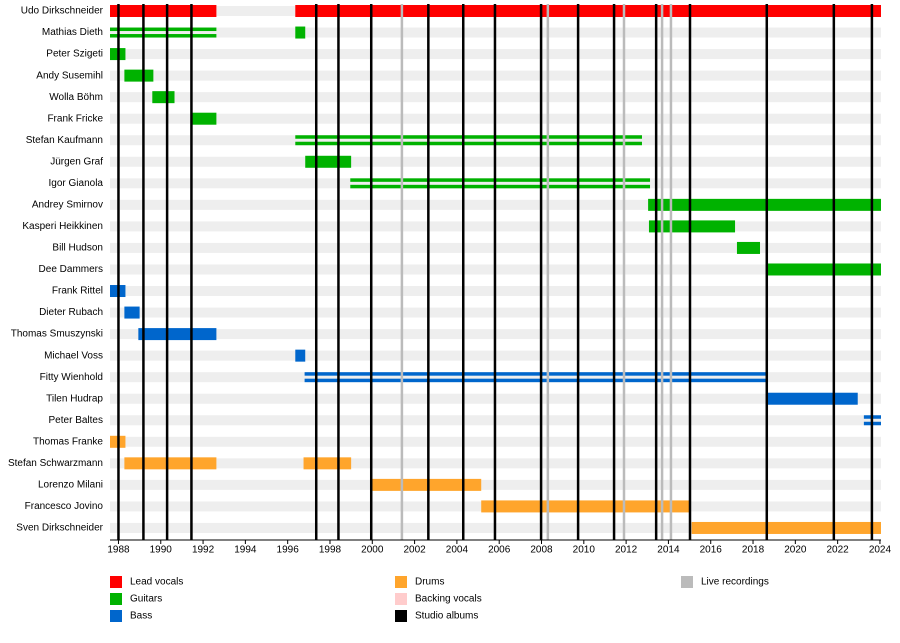 The height and width of the screenshot is (643, 900). Describe the element at coordinates (73, 355) in the screenshot. I see `row-label: Michael Voss` at that location.